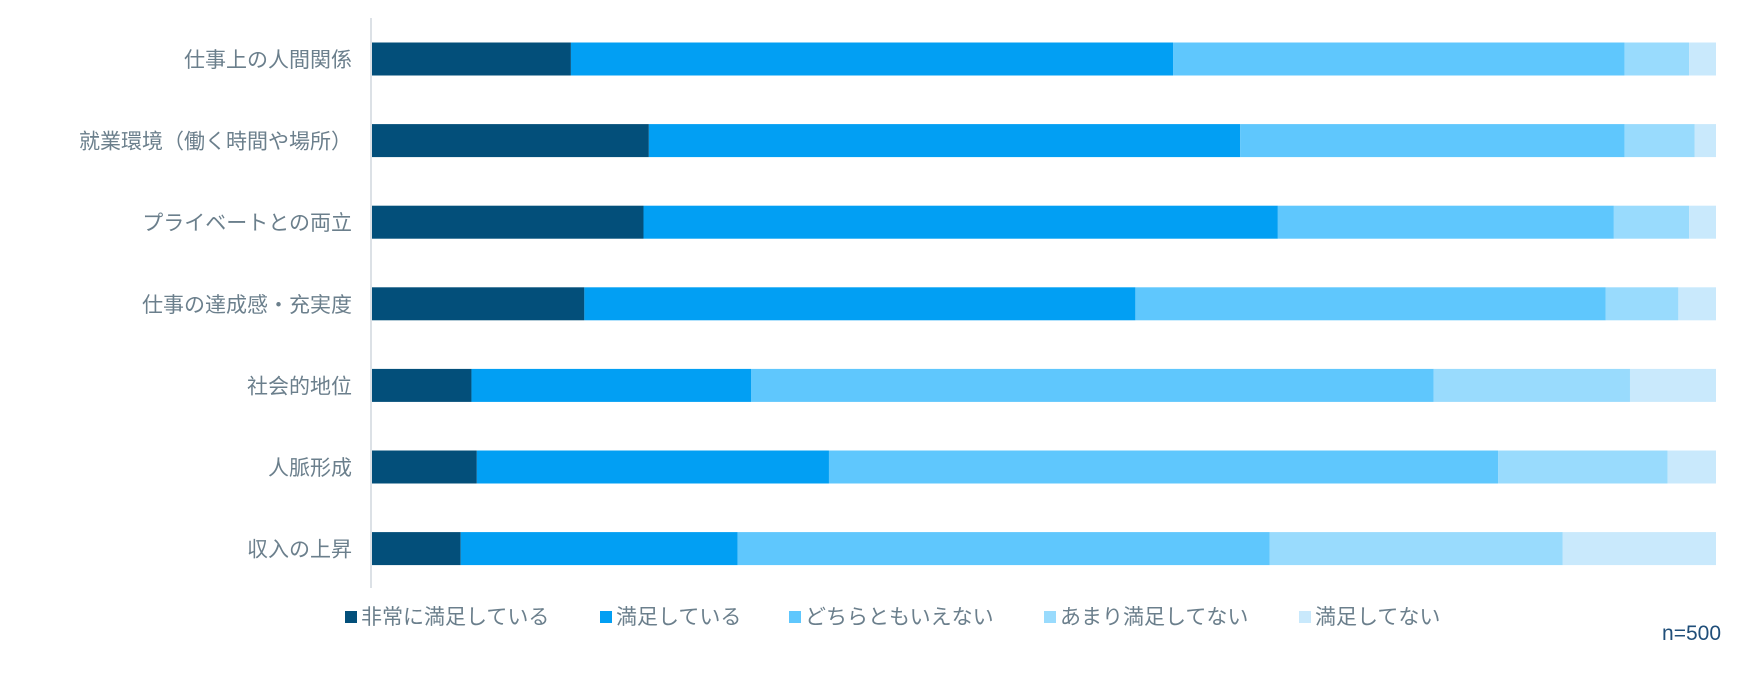 The image size is (1764, 673). What do you see at coordinates (1445, 222) in the screenshot?
I see `bar-segment-row2-series2` at bounding box center [1445, 222].